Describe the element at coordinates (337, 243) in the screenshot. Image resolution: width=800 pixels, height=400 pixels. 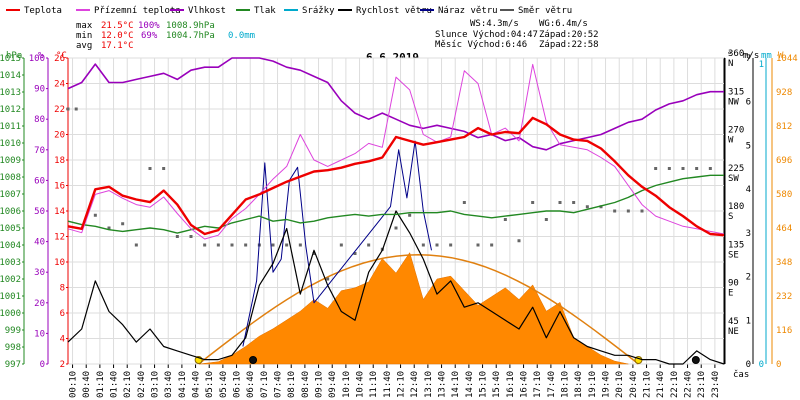
I see `gust-line` at that location.